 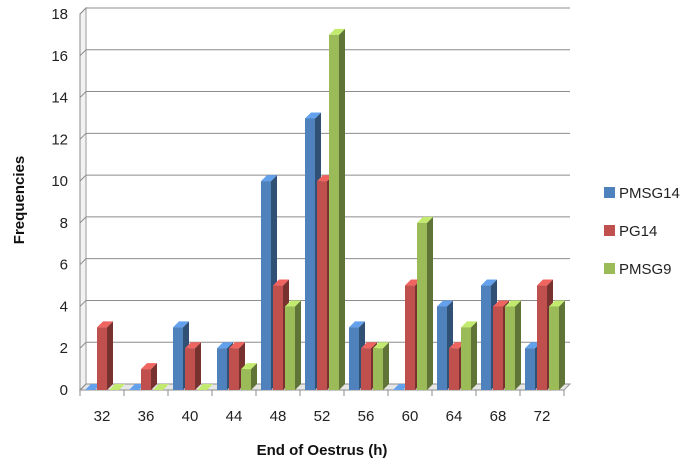 I want to click on legend-label: PMSG9, so click(x=645, y=269).